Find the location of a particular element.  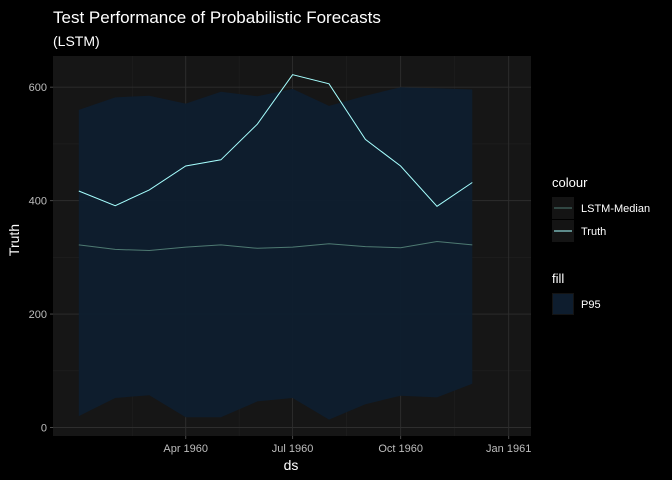

x-axis-title: ds is located at coordinates (291, 465).